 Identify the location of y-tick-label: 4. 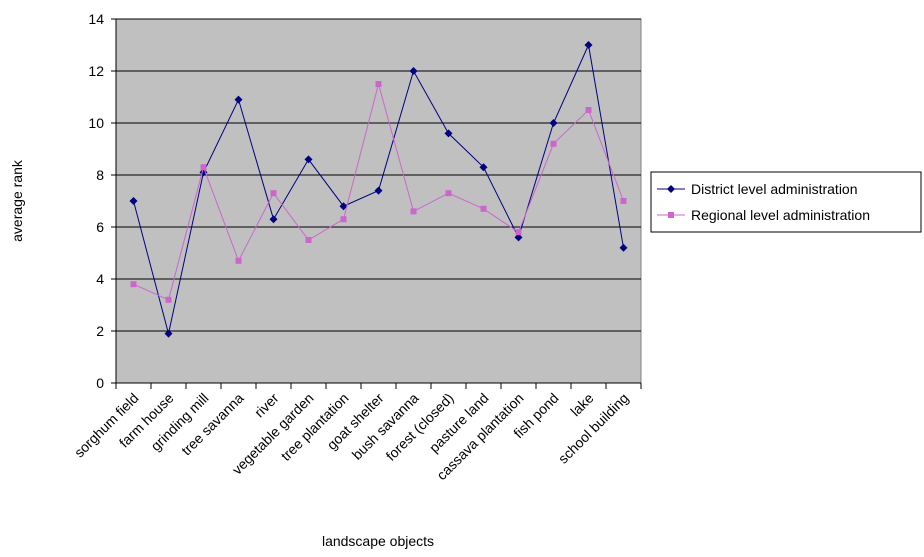
(100, 279).